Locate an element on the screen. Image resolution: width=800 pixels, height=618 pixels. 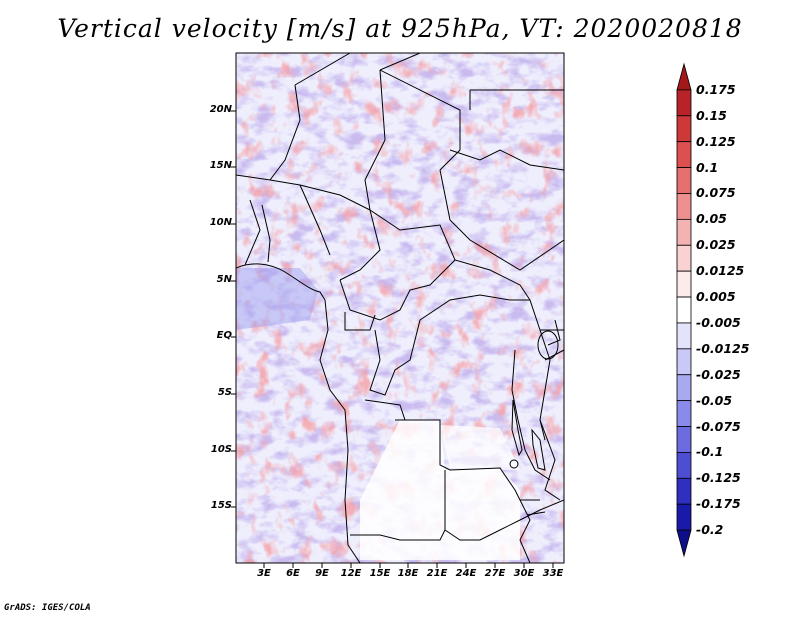
colorbar-label: 0.15 is located at coordinates (711, 115).